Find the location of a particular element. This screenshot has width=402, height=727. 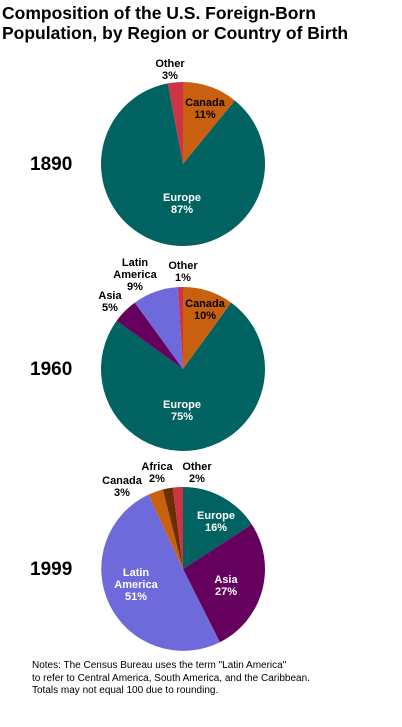

year-label-1999: 1999 is located at coordinates (51, 569).